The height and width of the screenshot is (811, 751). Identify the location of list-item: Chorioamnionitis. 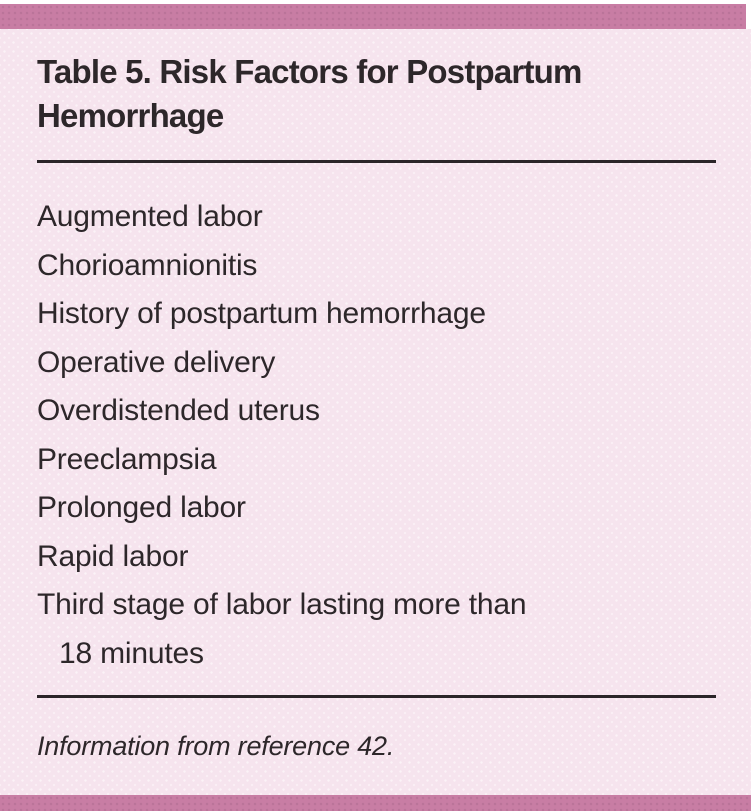
(147, 265).